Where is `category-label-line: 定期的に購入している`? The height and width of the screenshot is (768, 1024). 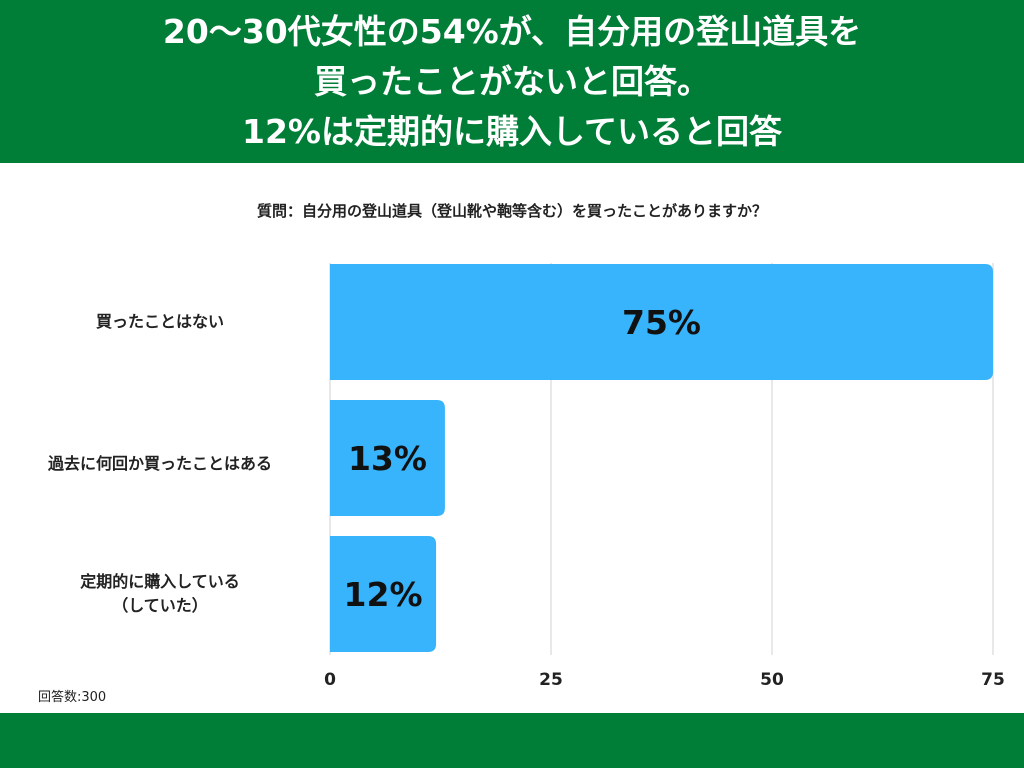
category-label-line: 定期的に購入している is located at coordinates (160, 581).